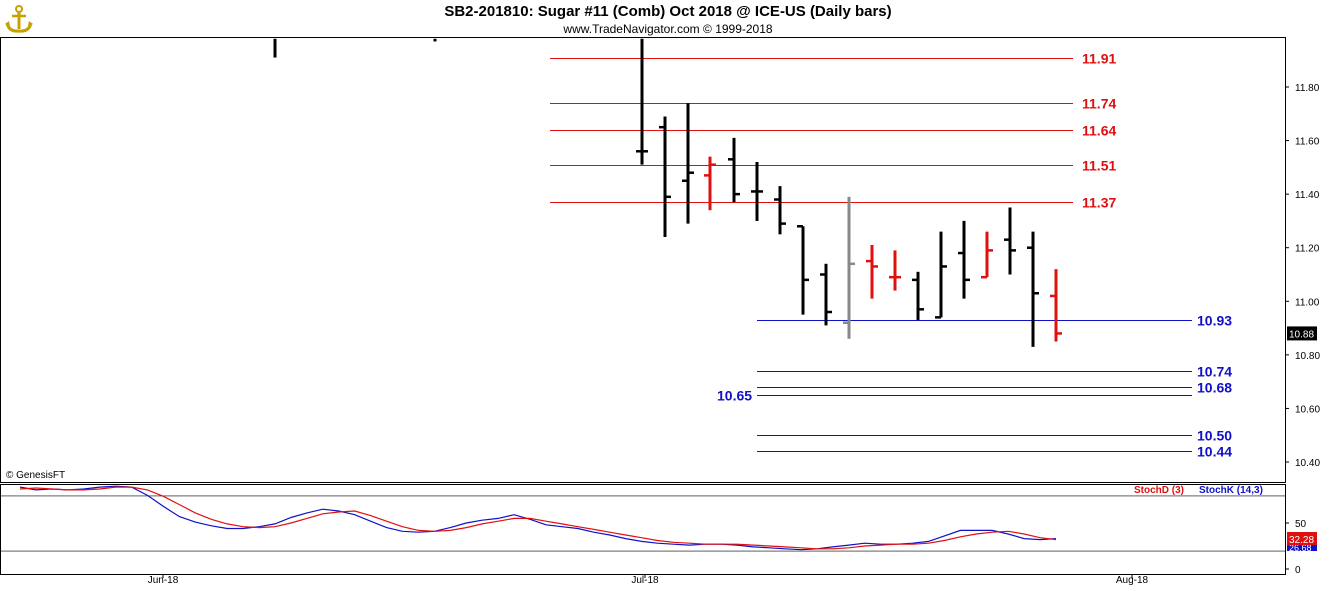 This screenshot has width=1336, height=591. I want to click on support-label: 10.68, so click(1214, 388).